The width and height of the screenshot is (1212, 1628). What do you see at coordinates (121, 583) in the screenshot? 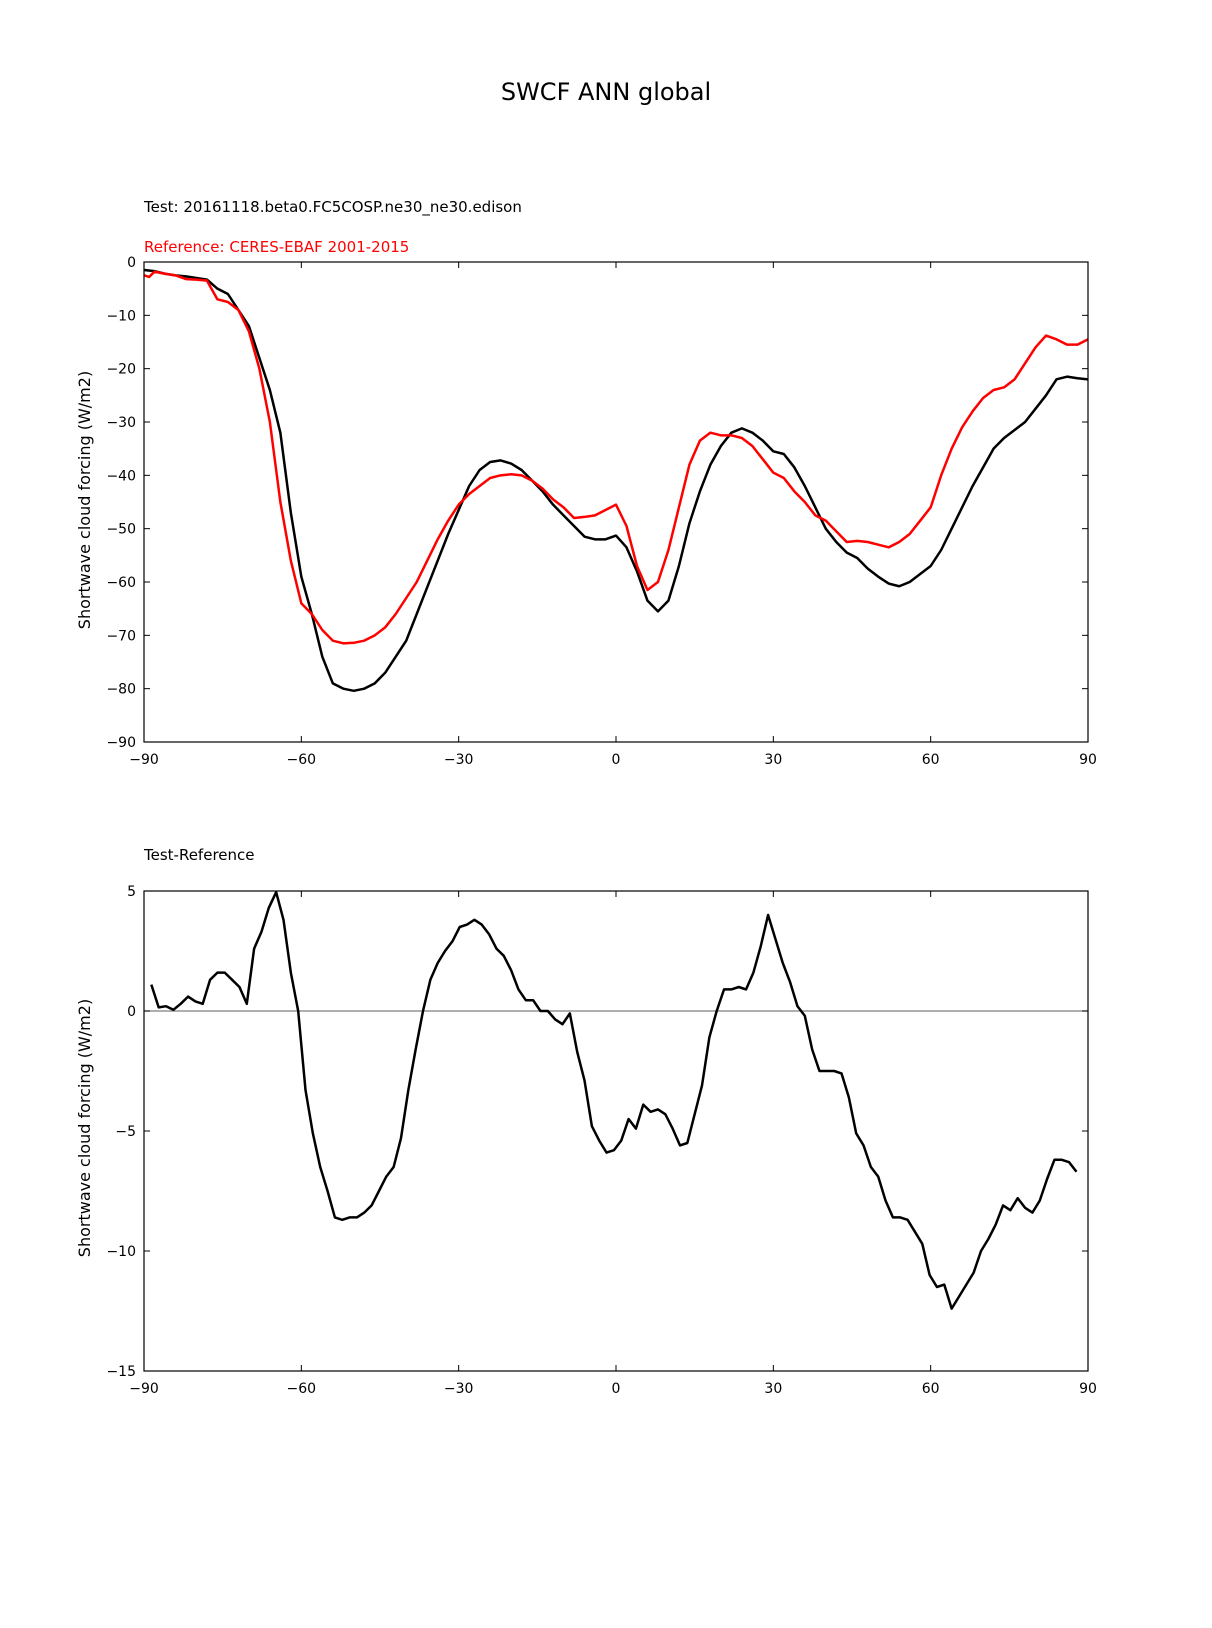
I see `y-tick-label: −60` at bounding box center [121, 583].